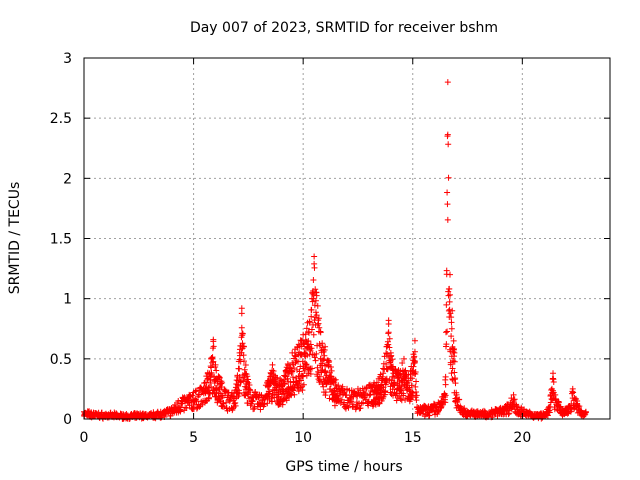 This screenshot has width=640, height=480. Describe the element at coordinates (67, 420) in the screenshot. I see `y-tick-label: 0` at that location.